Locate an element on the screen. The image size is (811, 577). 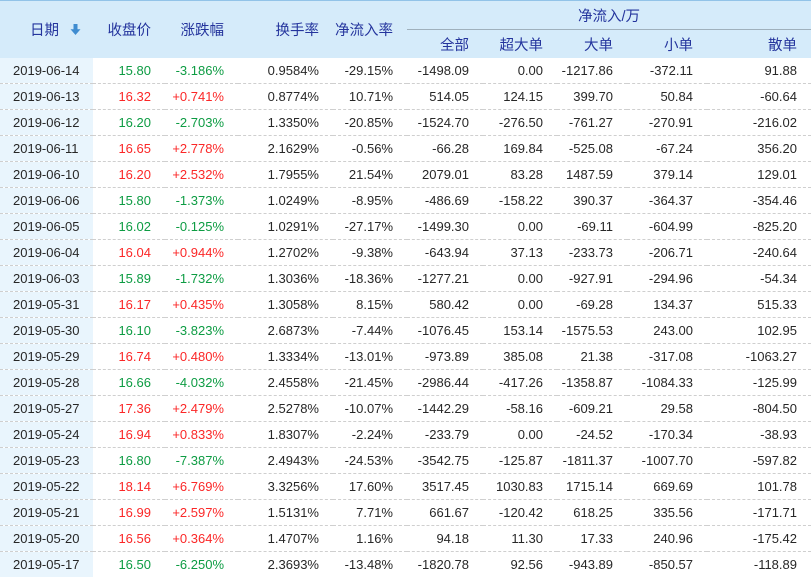
cell-small: 50.84 is located at coordinates (667, 96).